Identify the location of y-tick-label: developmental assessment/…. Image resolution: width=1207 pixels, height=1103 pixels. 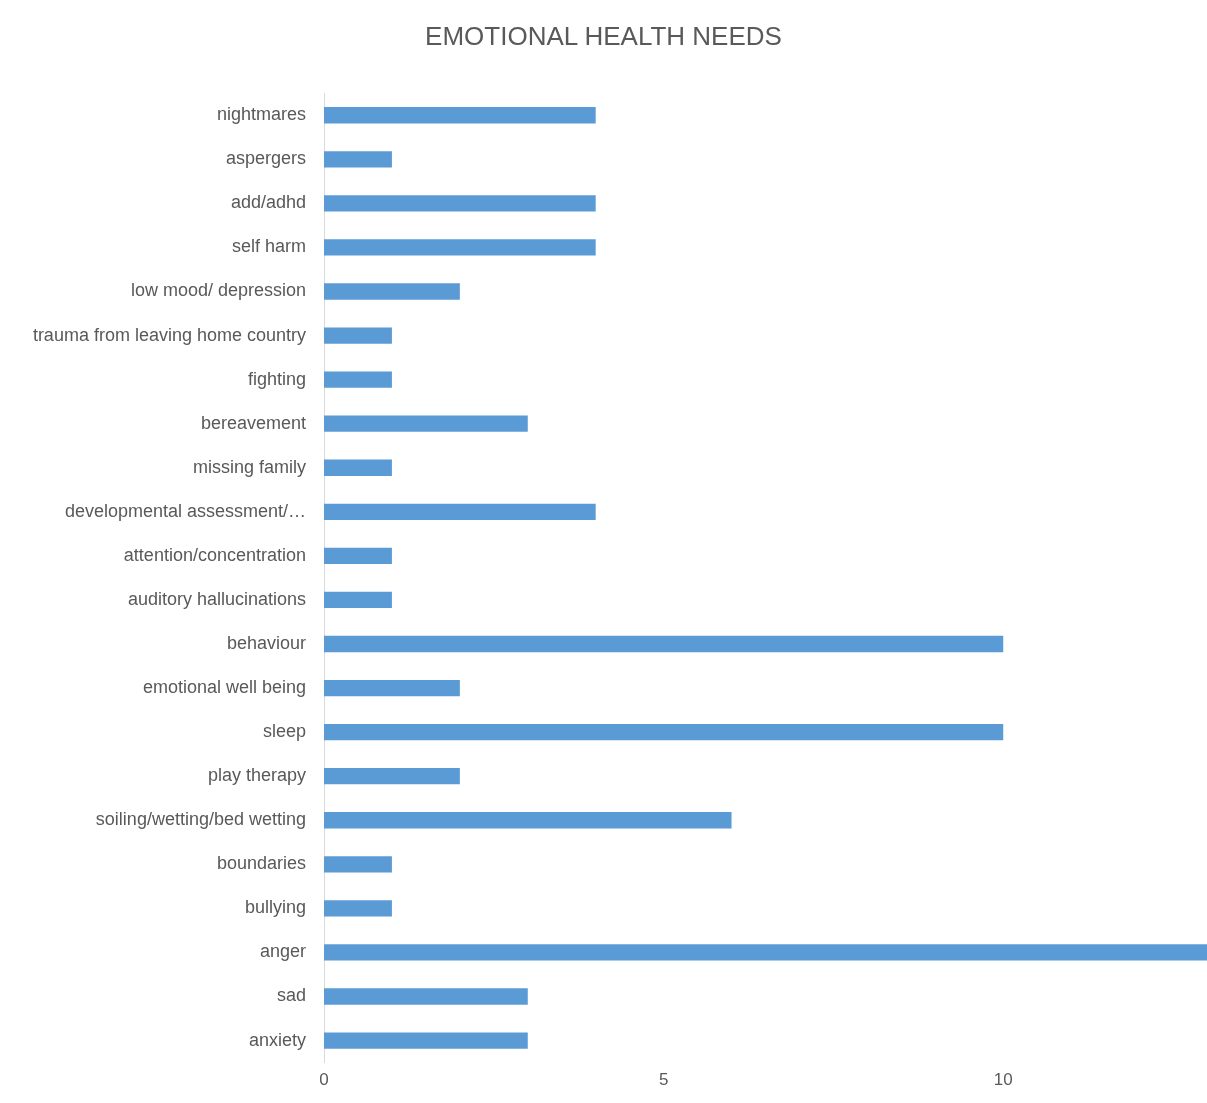
(185, 510).